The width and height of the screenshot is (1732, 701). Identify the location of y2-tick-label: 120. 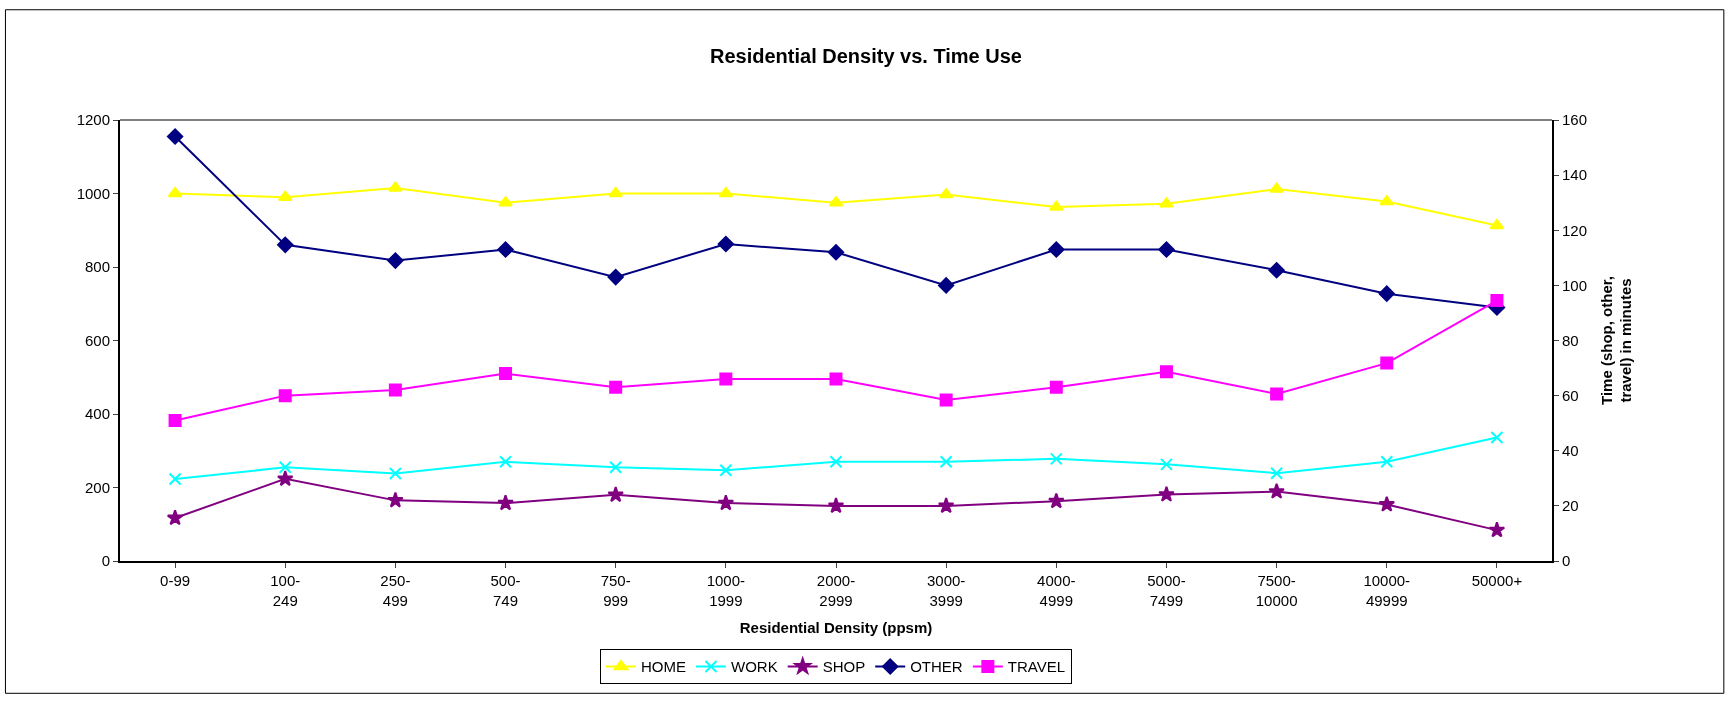
(1575, 230).